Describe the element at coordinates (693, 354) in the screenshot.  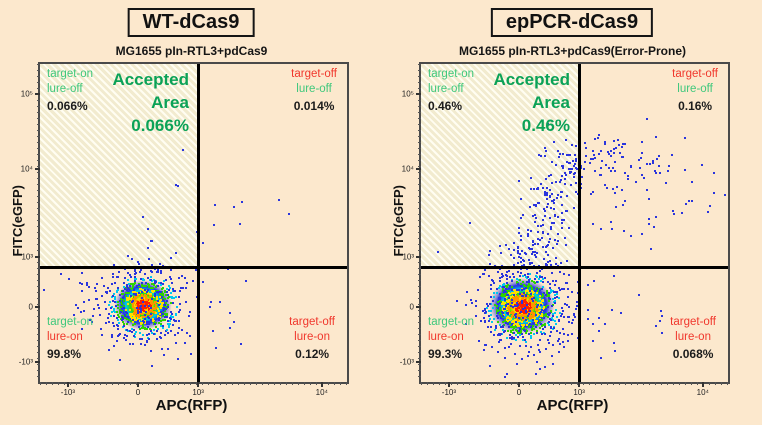
I see `quadrant-percent: 0.068%` at that location.